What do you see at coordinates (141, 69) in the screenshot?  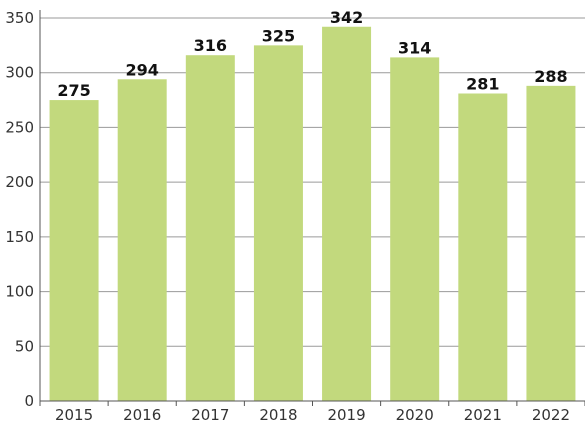 I see `data-label: 294` at bounding box center [141, 69].